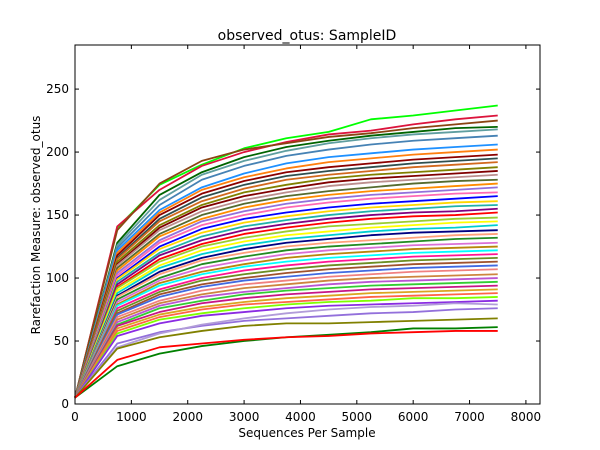  What do you see at coordinates (244, 417) in the screenshot?
I see `x-tick-label: 3000` at bounding box center [244, 417].